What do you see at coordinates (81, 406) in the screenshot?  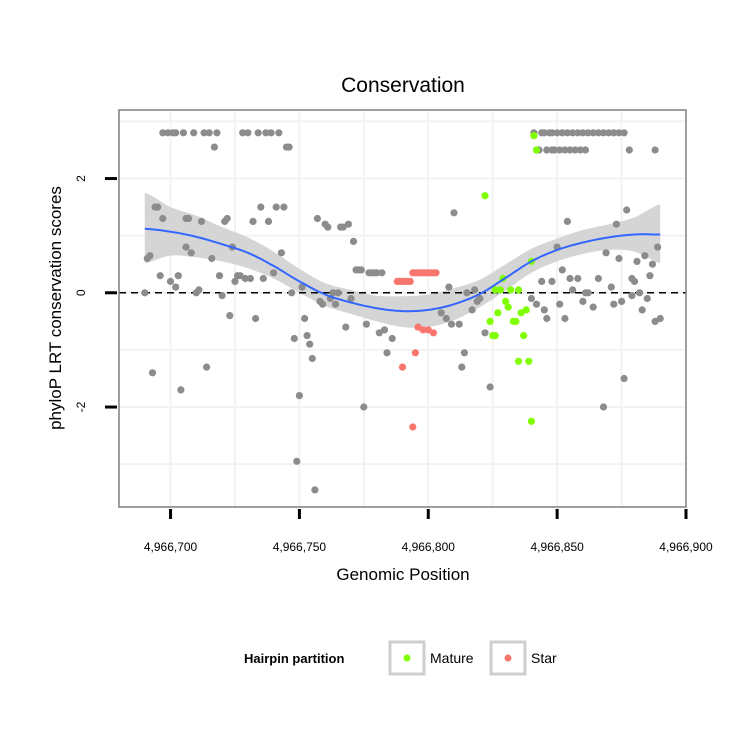 I see `y-tick-label: -2` at bounding box center [81, 406].